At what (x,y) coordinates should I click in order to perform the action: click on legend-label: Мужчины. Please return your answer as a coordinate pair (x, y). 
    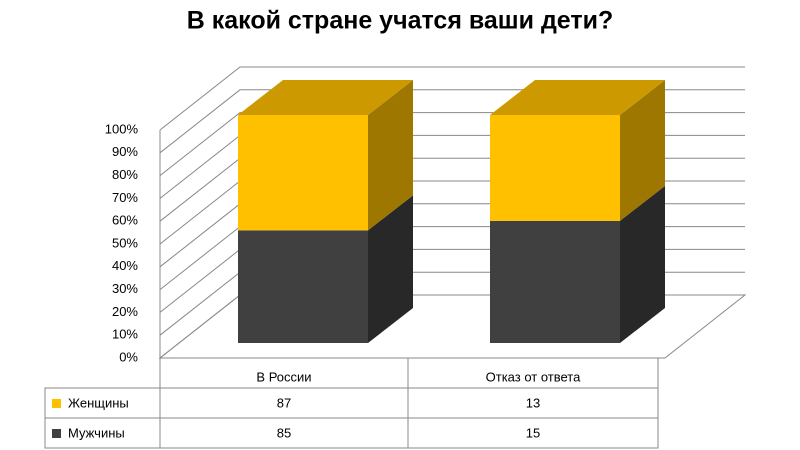
    Looking at the image, I should click on (96, 432).